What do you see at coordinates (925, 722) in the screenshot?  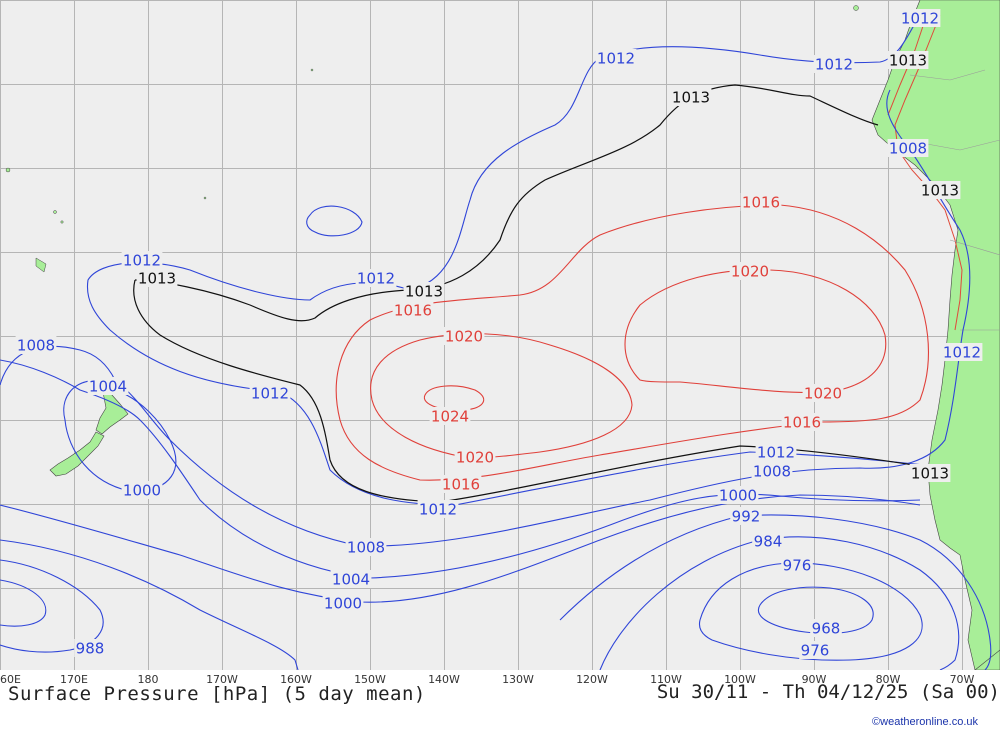 I see `credit-link: ©weatheronline.co.uk` at bounding box center [925, 722].